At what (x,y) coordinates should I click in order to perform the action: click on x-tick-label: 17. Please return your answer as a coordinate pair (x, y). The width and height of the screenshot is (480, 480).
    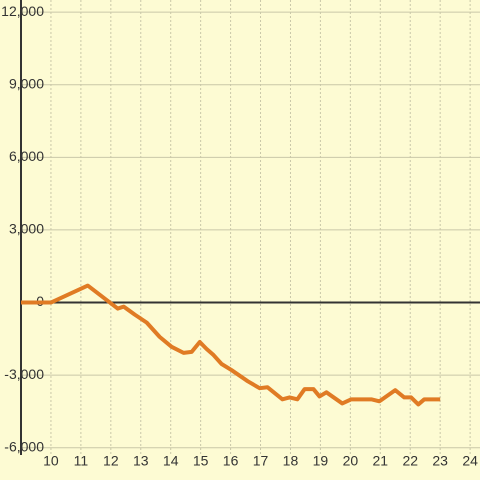
    Looking at the image, I should click on (261, 461).